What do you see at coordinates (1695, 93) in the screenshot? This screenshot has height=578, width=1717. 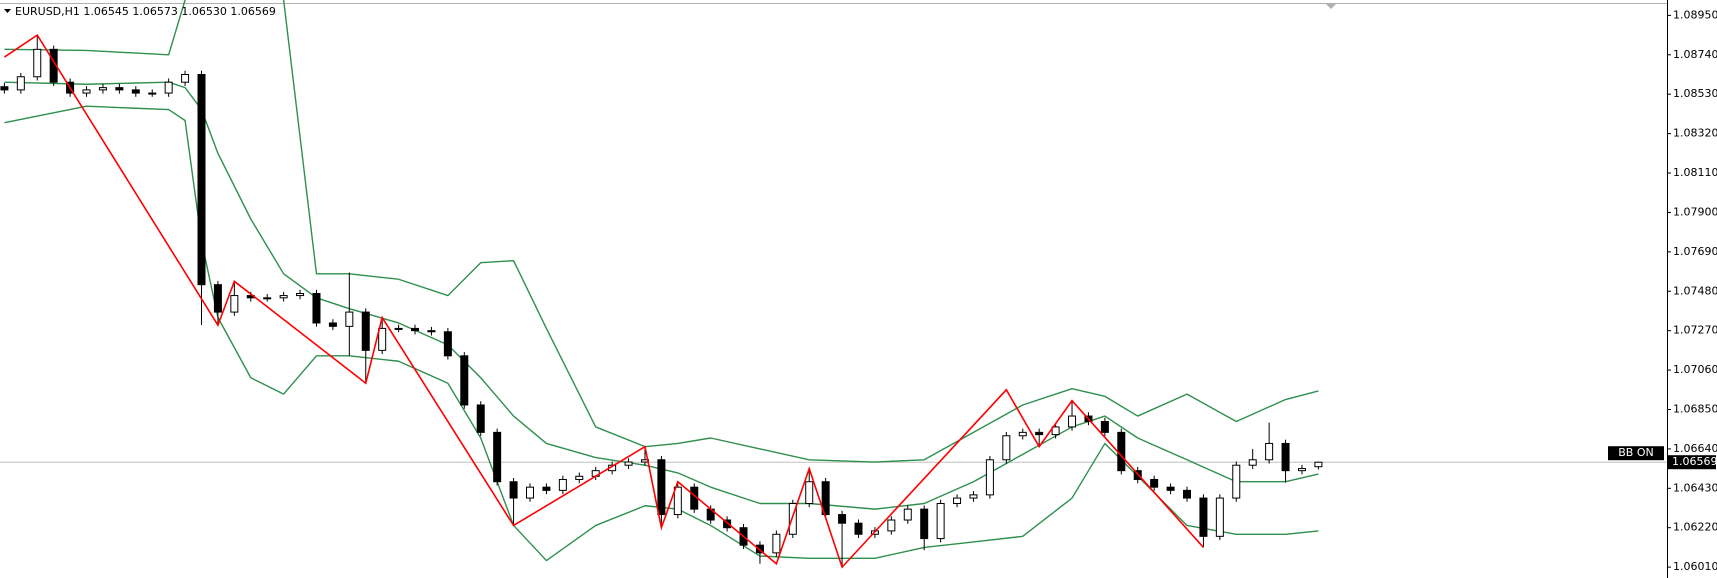 I see `y-tick-label: 1.08530` at bounding box center [1695, 93].